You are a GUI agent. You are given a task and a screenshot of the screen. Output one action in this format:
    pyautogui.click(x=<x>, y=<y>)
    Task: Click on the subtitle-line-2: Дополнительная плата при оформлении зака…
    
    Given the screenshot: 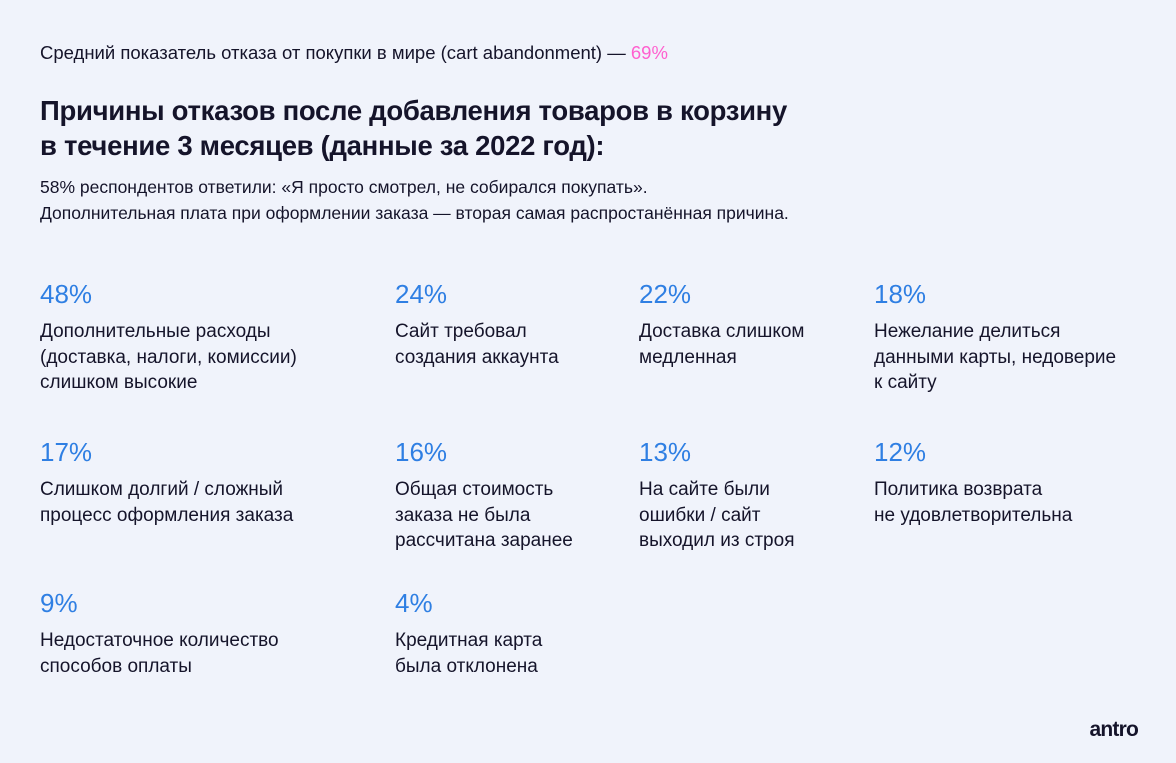 What is the action you would take?
    pyautogui.click(x=414, y=213)
    